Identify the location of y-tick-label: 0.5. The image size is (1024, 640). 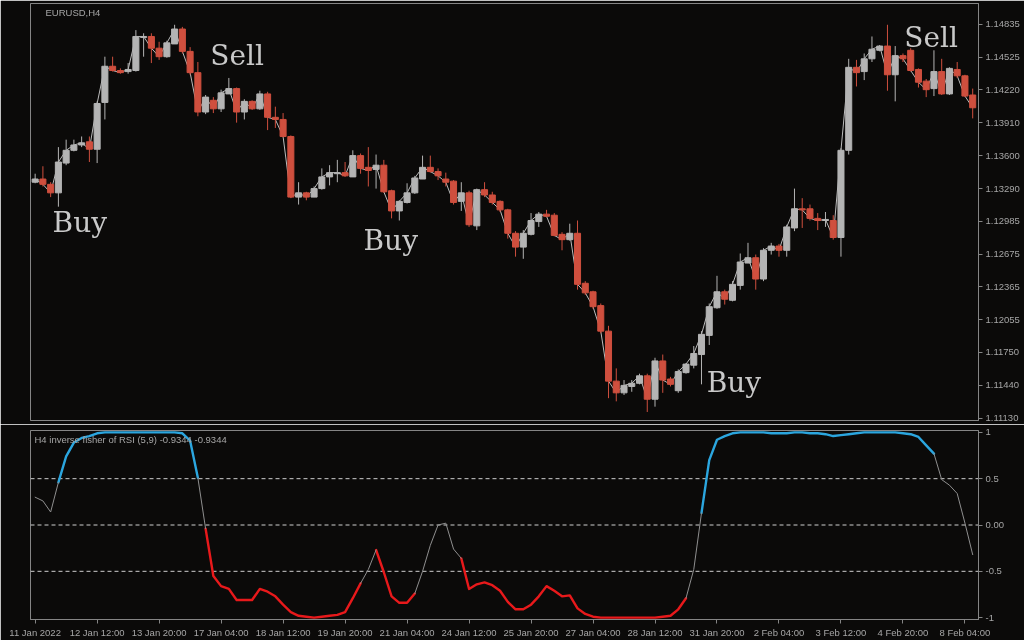
(992, 478).